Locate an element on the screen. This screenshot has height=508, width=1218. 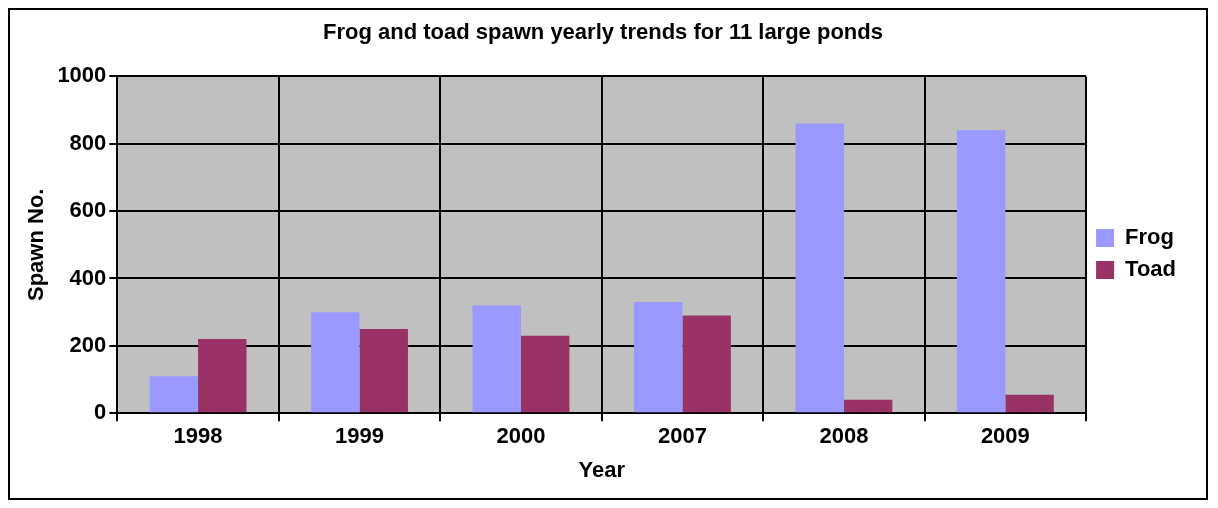
y-tick-label: 200 is located at coordinates (88, 344).